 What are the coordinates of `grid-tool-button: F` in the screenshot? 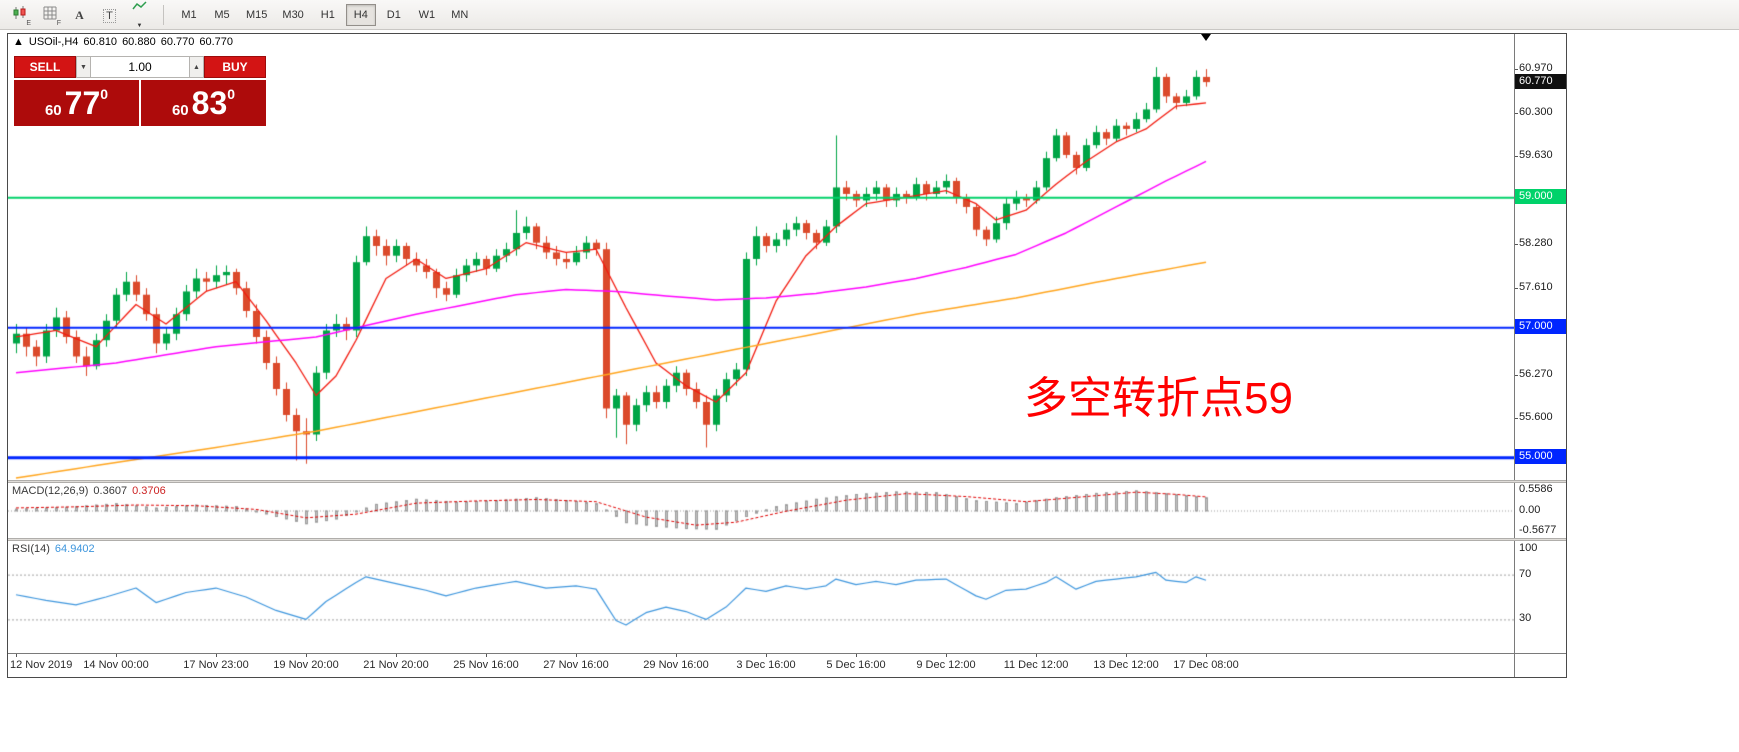 It's located at (49, 15).